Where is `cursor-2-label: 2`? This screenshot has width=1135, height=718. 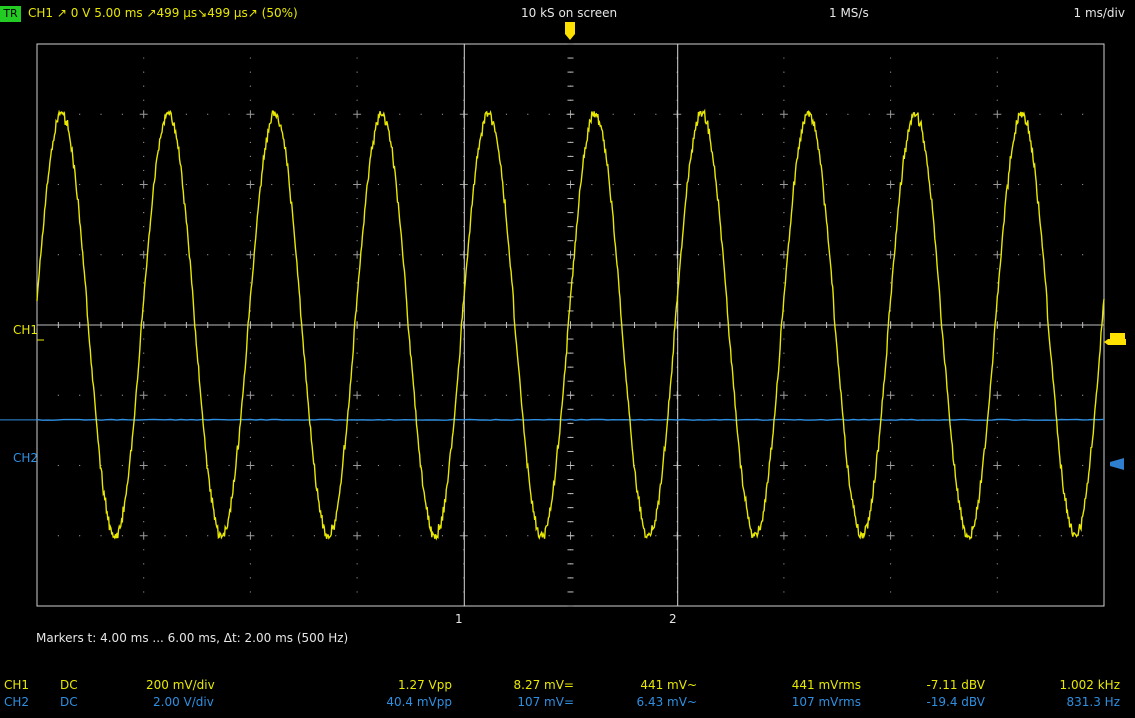
cursor-2-label: 2 is located at coordinates (673, 619).